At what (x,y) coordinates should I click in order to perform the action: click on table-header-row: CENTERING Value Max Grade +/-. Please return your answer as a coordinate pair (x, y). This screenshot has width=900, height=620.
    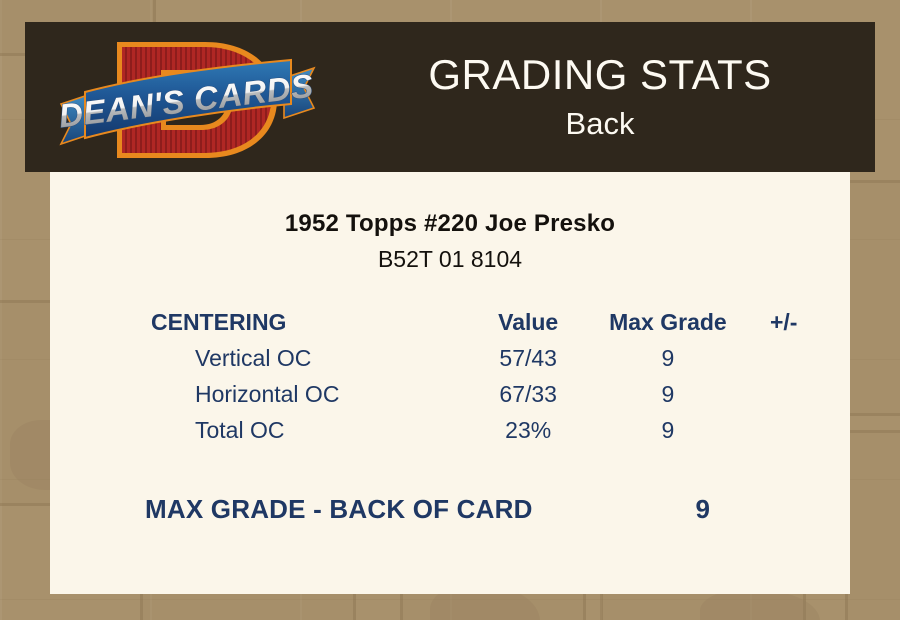
    Looking at the image, I should click on (485, 322).